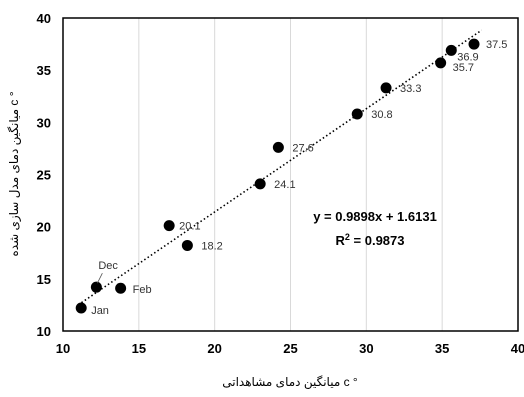 This screenshot has height=397, width=524. I want to click on data-label: 24.1, so click(284, 185).